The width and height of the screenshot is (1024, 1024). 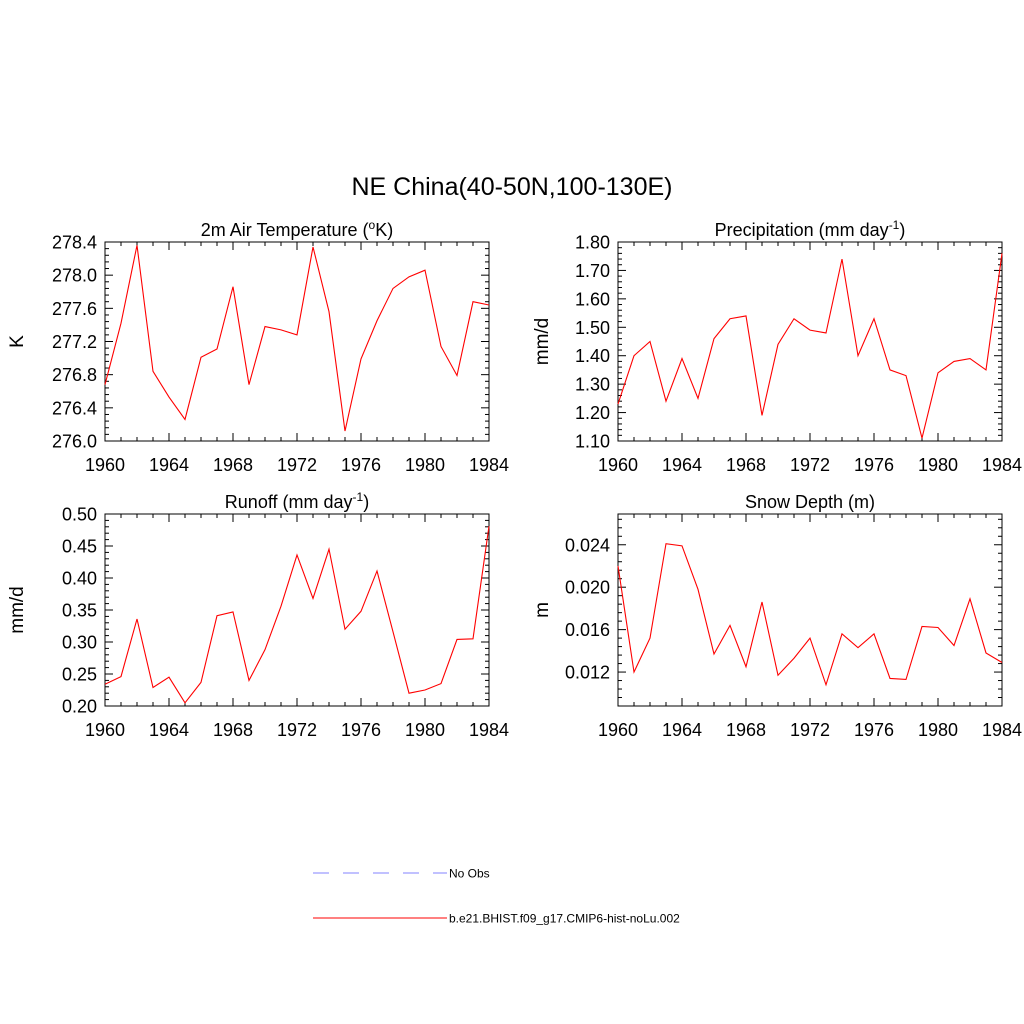 I want to click on precipitation-title: Precipitation (mm day-1), so click(x=810, y=229).